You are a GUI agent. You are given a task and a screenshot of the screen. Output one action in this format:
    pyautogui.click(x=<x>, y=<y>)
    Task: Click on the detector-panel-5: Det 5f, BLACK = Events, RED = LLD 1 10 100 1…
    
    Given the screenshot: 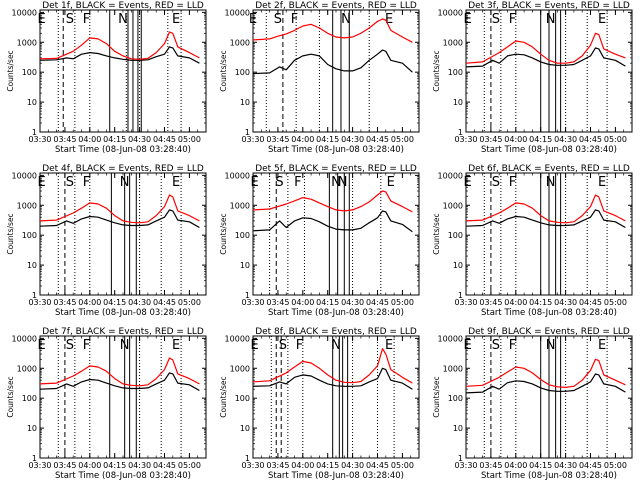 What is the action you would take?
    pyautogui.click(x=319, y=241)
    